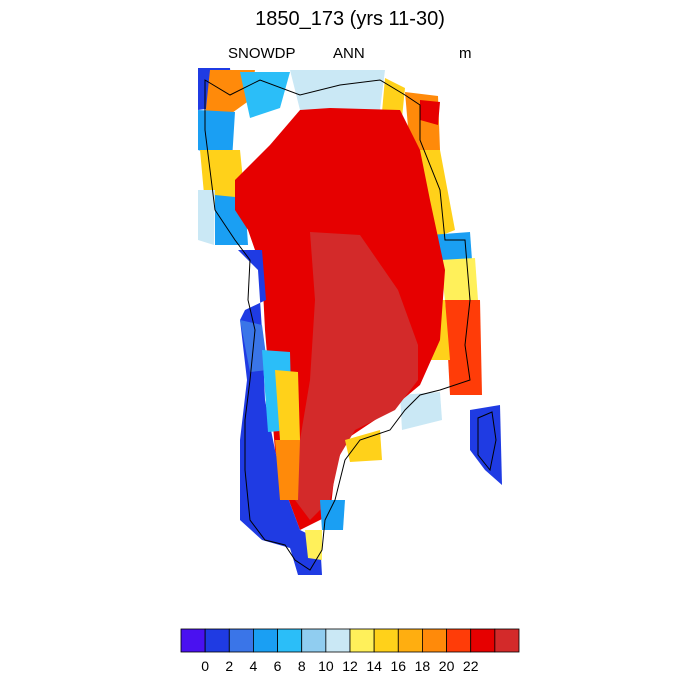  I want to click on colorbar-tick-label: 16, so click(398, 666).